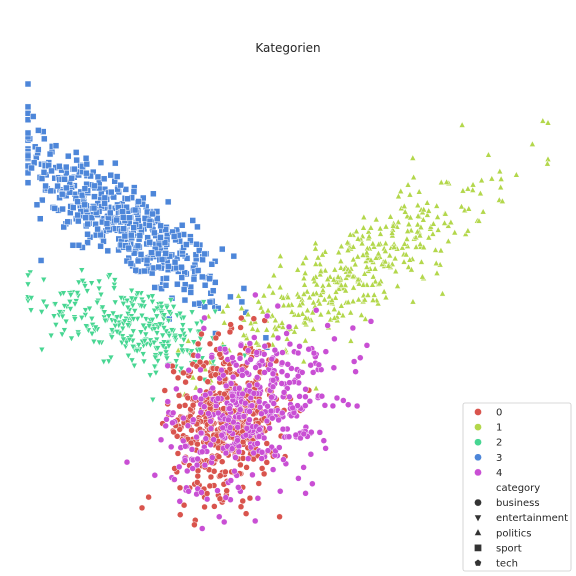 Image resolution: width=576 pixels, height=576 pixels. Describe the element at coordinates (499, 428) in the screenshot. I see `legend-label-1: 1` at that location.